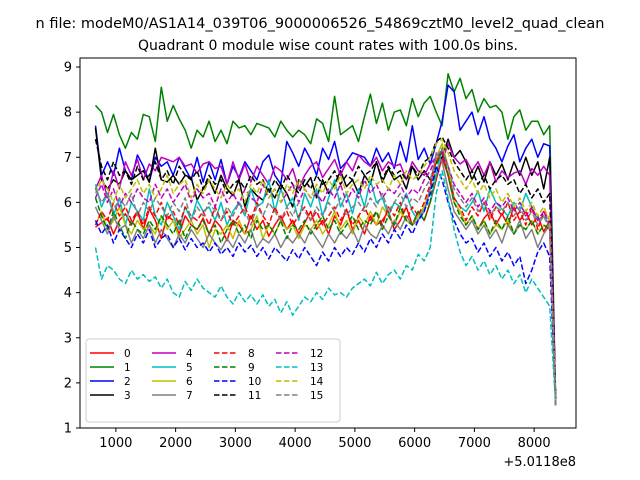  What do you see at coordinates (115, 443) in the screenshot?
I see `x-tick-label: 1000` at bounding box center [115, 443].